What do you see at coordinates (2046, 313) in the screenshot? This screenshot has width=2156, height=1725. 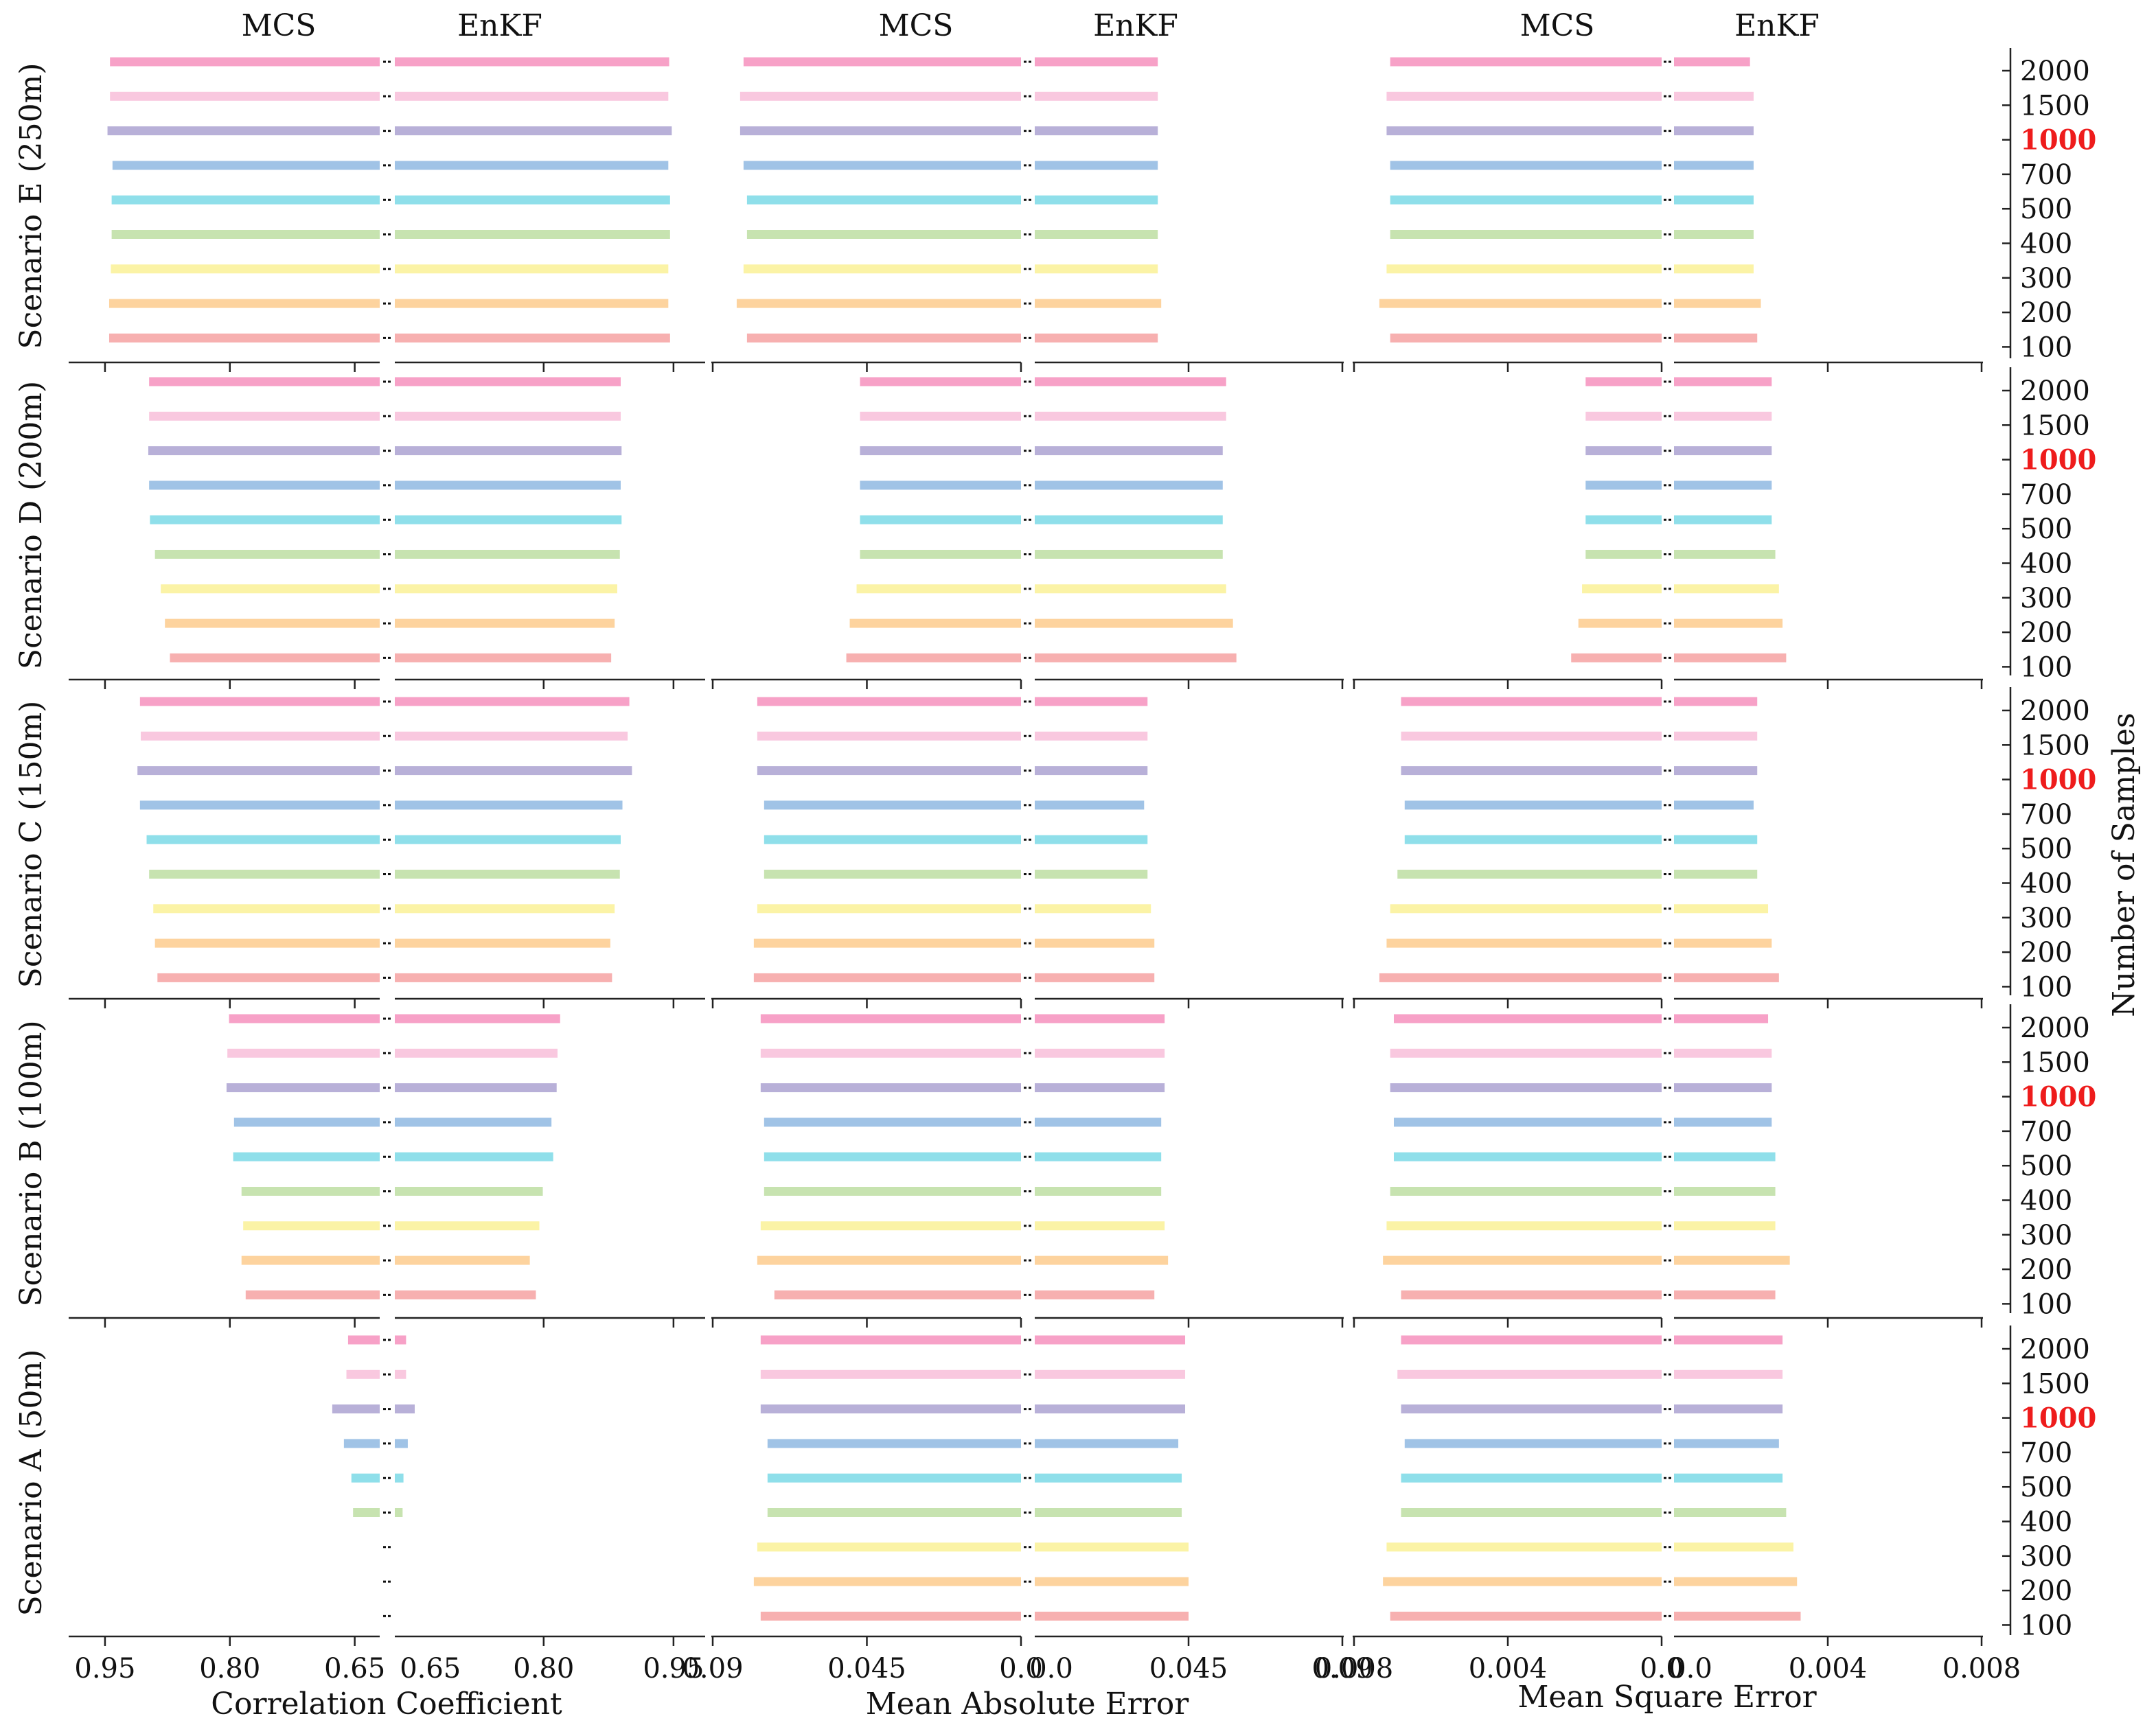 I see `sample-tick-label: 200` at bounding box center [2046, 313].